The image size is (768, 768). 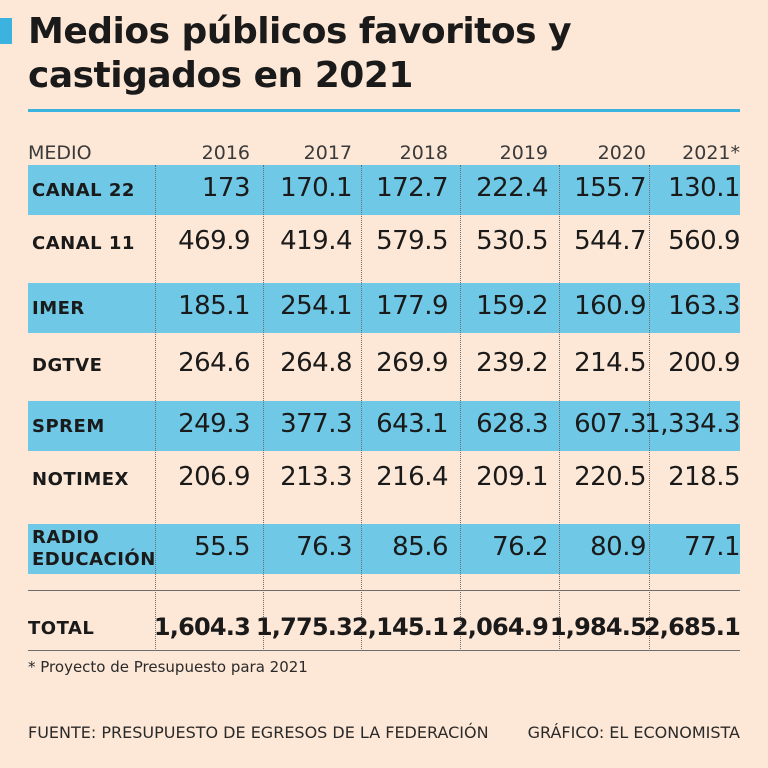 I want to click on table-cell: 607.3, so click(x=610, y=424).